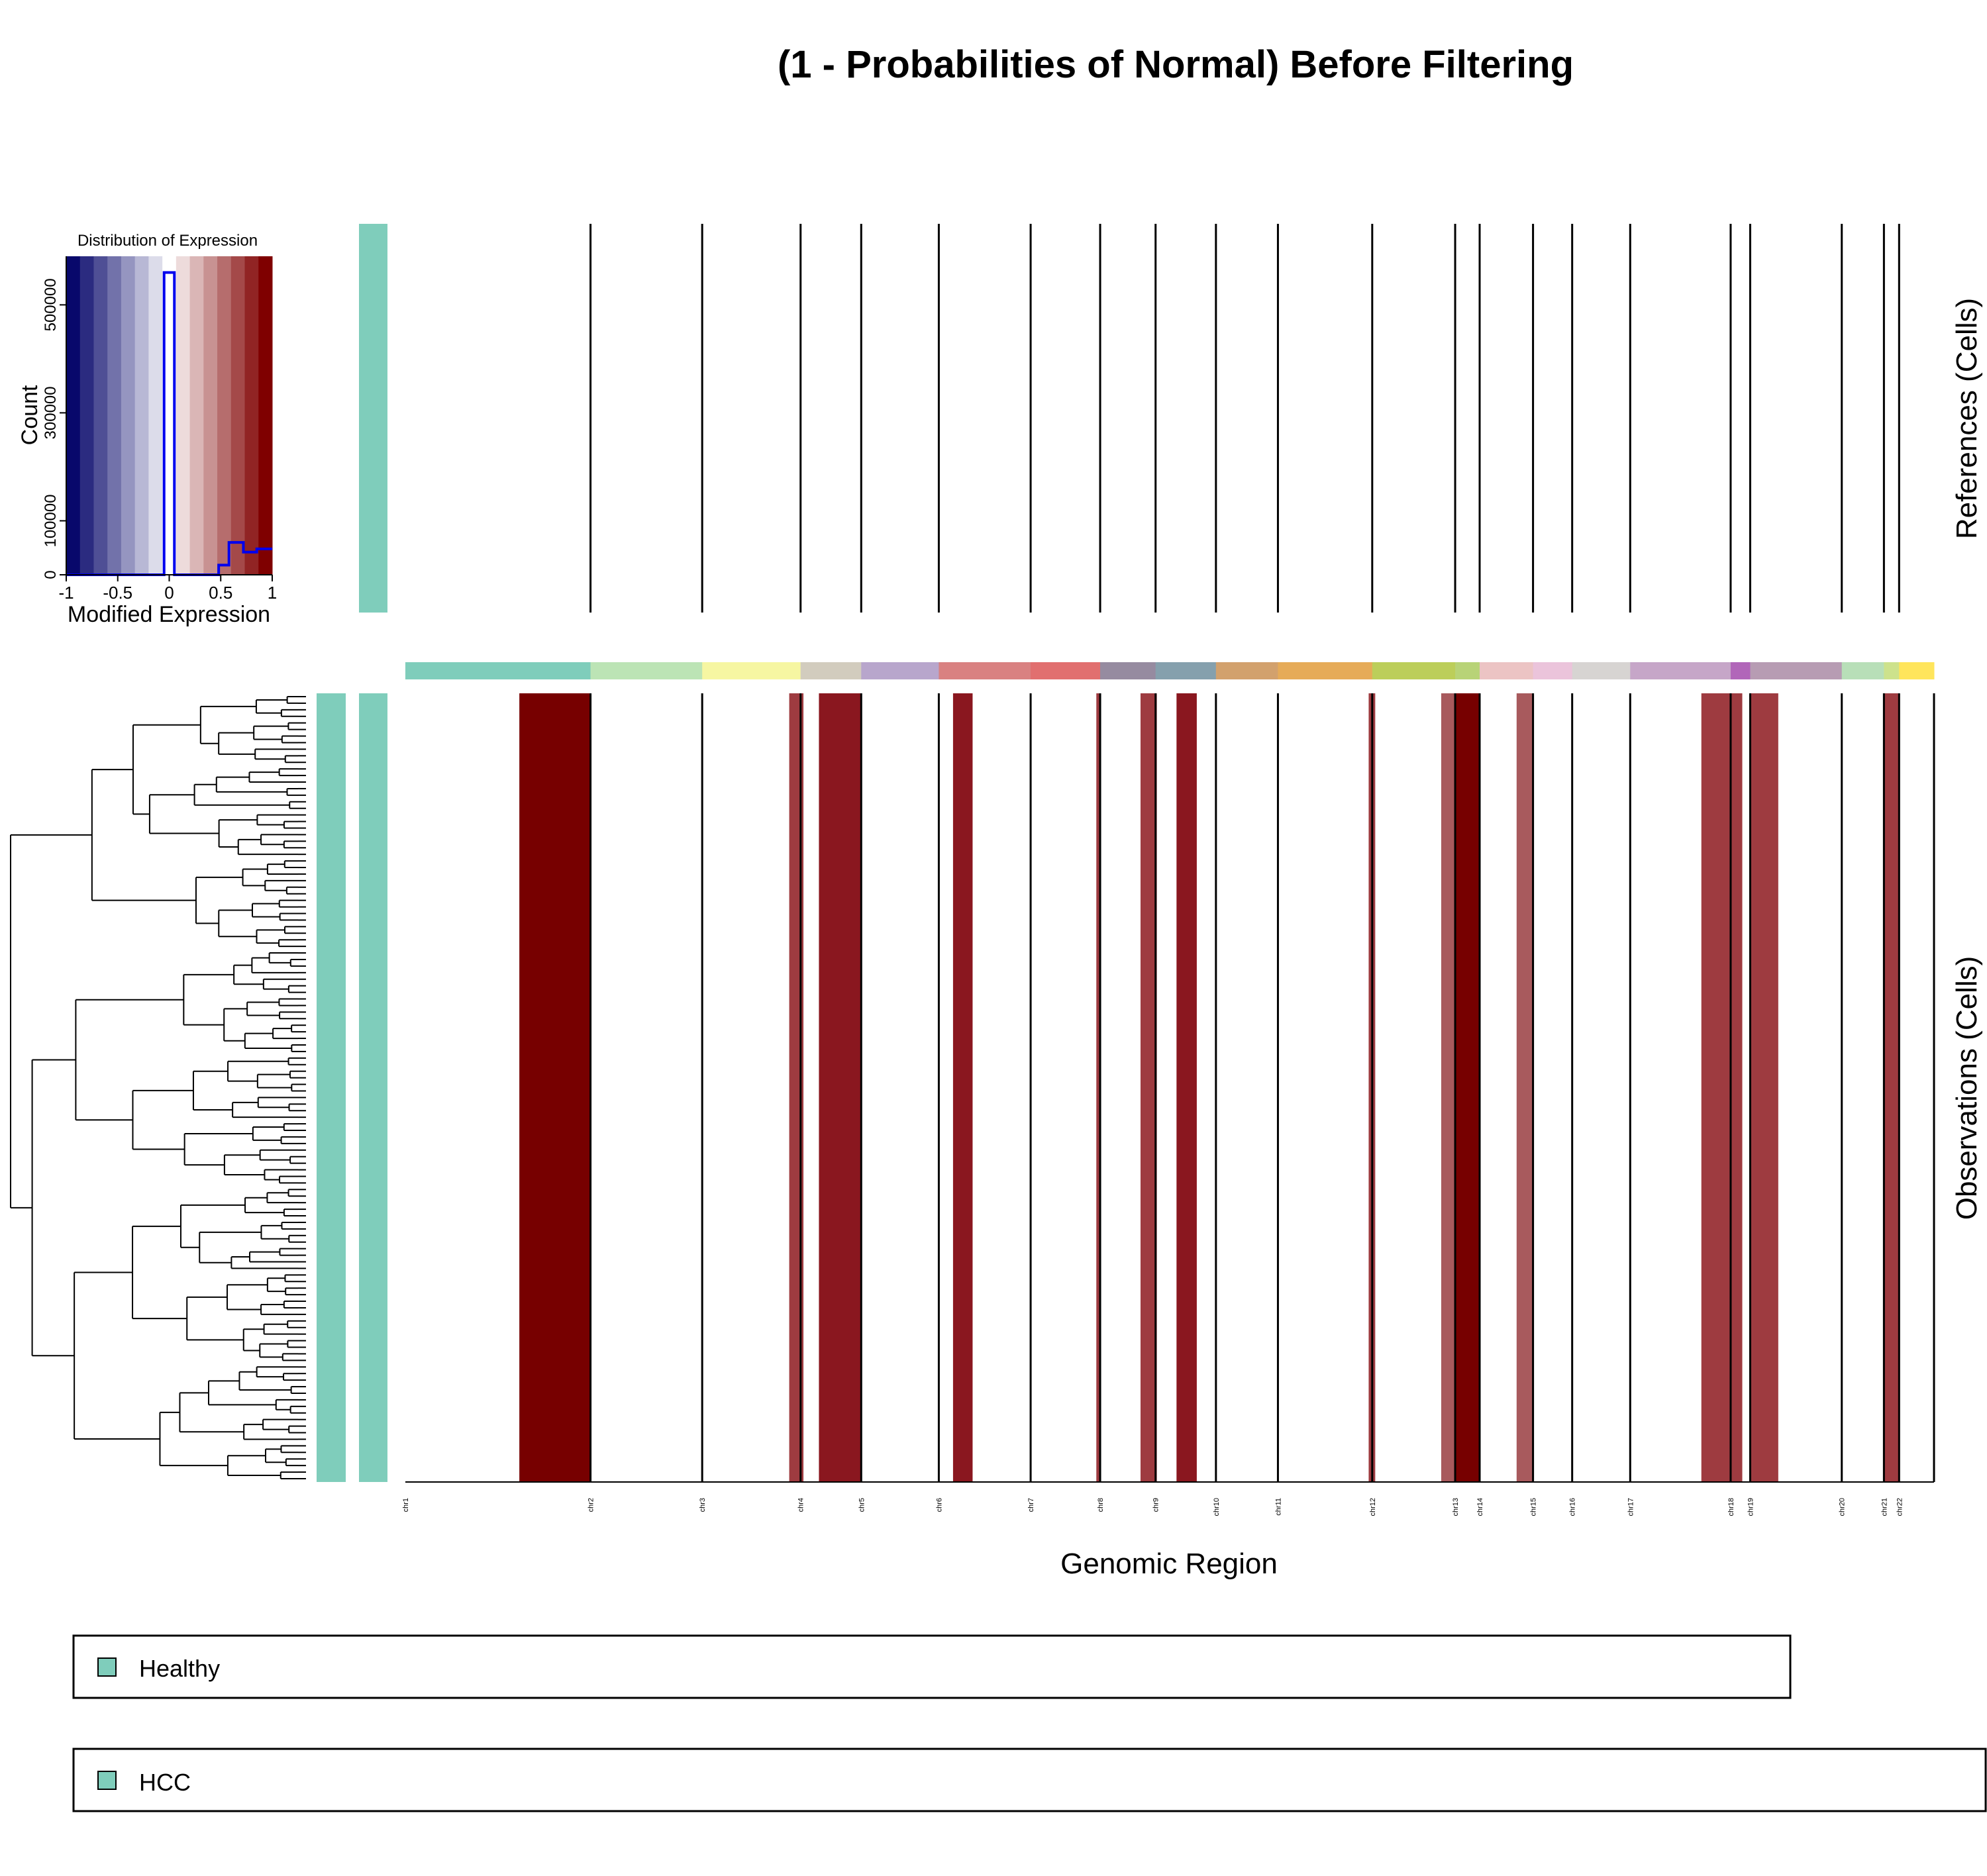 The height and width of the screenshot is (1876, 1987). I want to click on chrom-bar-chr2, so click(646, 670).